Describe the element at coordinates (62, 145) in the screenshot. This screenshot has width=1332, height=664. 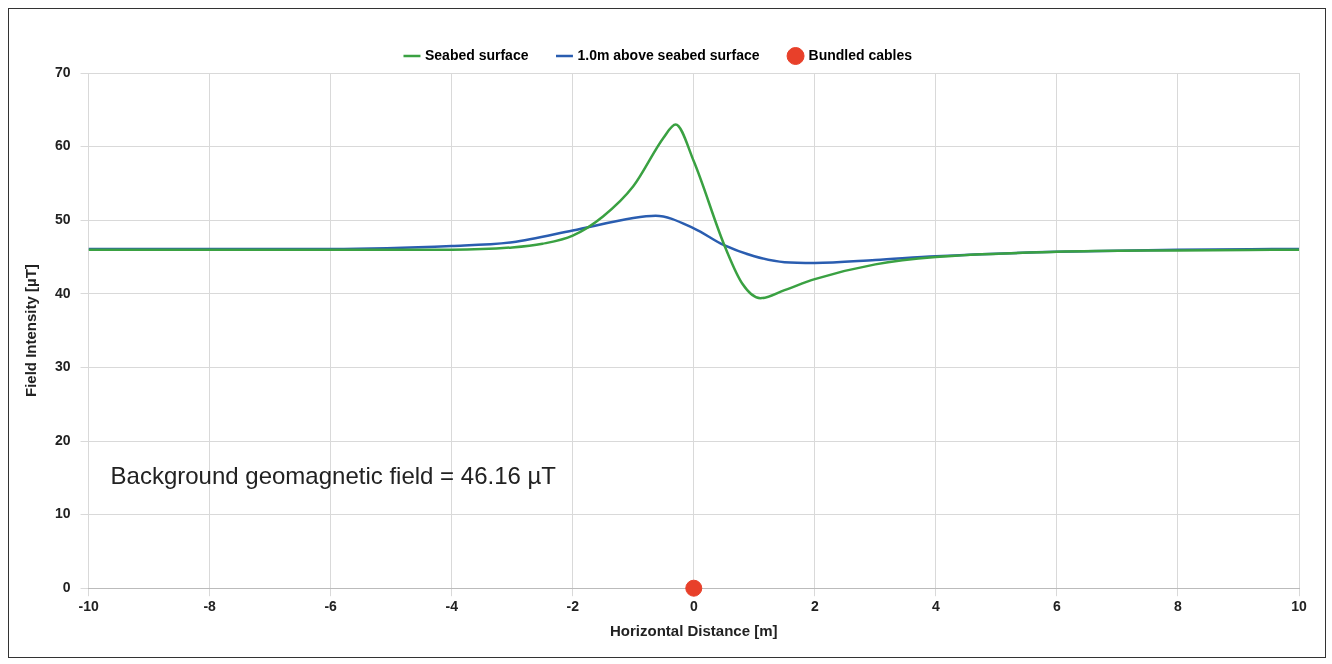
I see `y-tick-label: 60` at that location.